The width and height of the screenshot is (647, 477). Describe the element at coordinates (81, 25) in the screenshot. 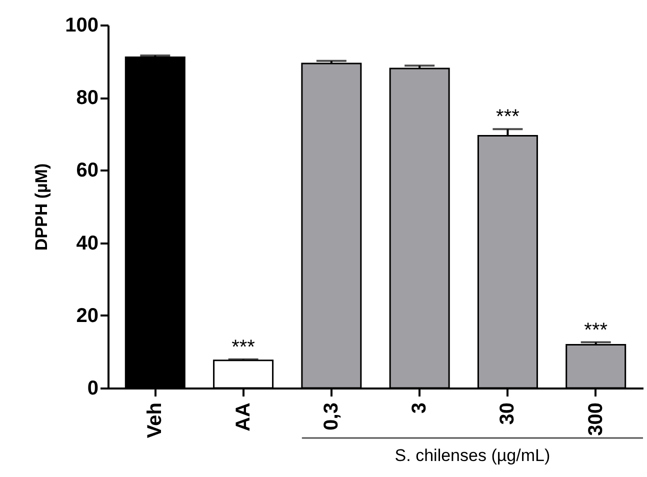

I see `y-tick-label: 100` at that location.